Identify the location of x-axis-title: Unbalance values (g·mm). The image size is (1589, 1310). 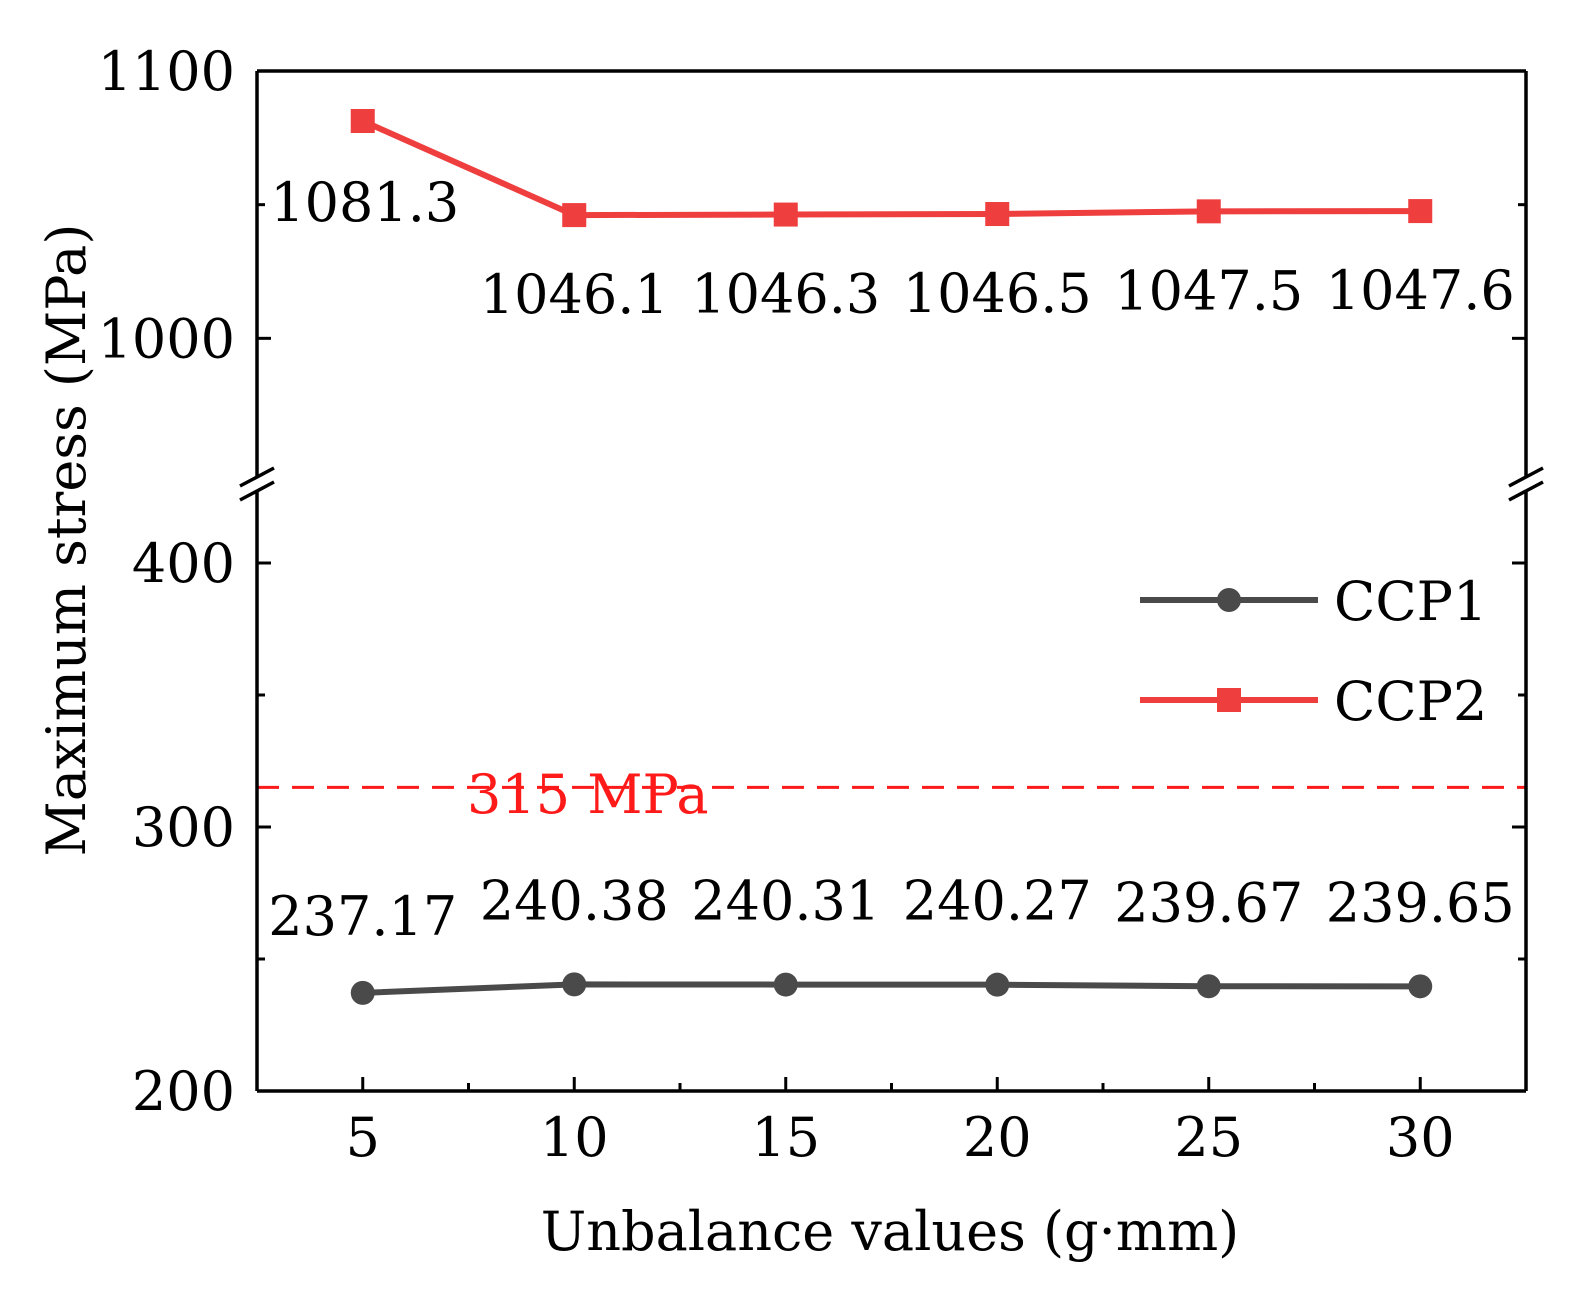
(890, 1231).